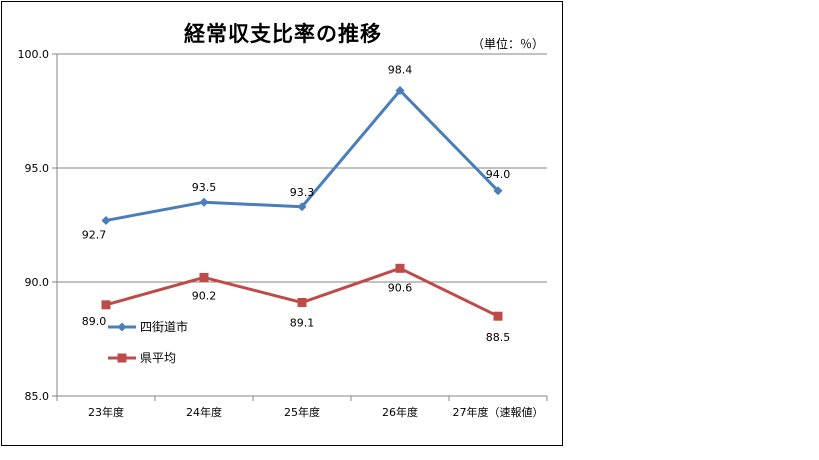 The image size is (819, 460). I want to click on series-0-data-label-1: 93.5, so click(204, 187).